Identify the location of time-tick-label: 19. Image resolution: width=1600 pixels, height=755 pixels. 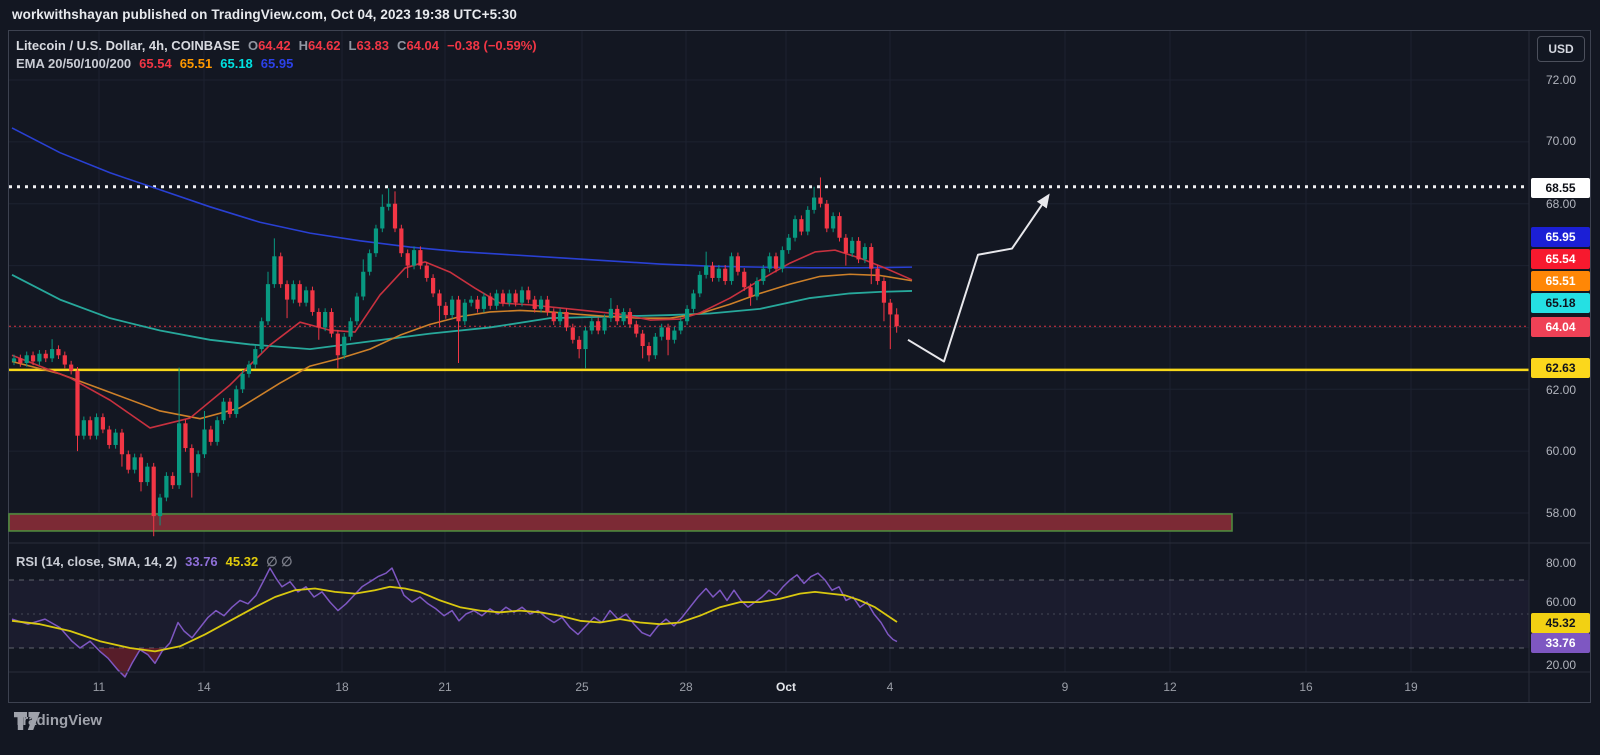
(1411, 687).